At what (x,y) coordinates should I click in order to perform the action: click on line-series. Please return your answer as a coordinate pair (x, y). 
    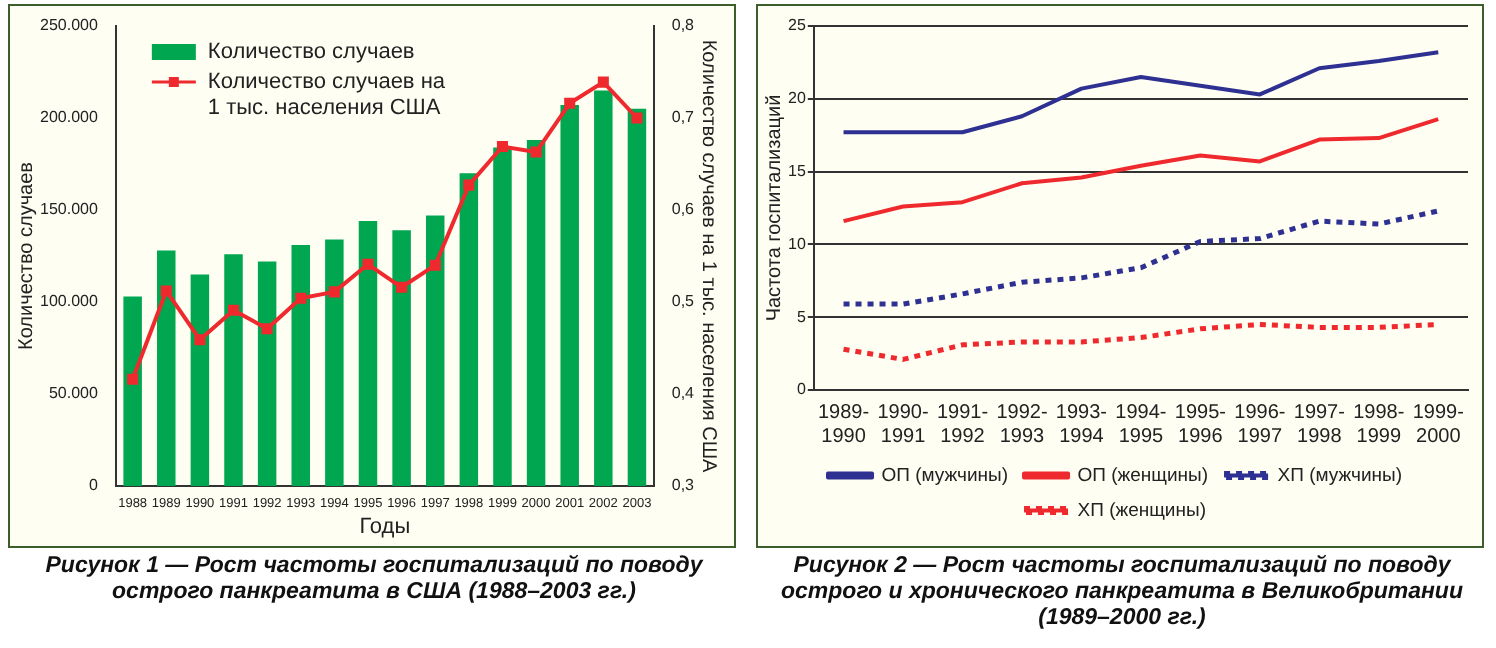
    Looking at the image, I should click on (1141, 257).